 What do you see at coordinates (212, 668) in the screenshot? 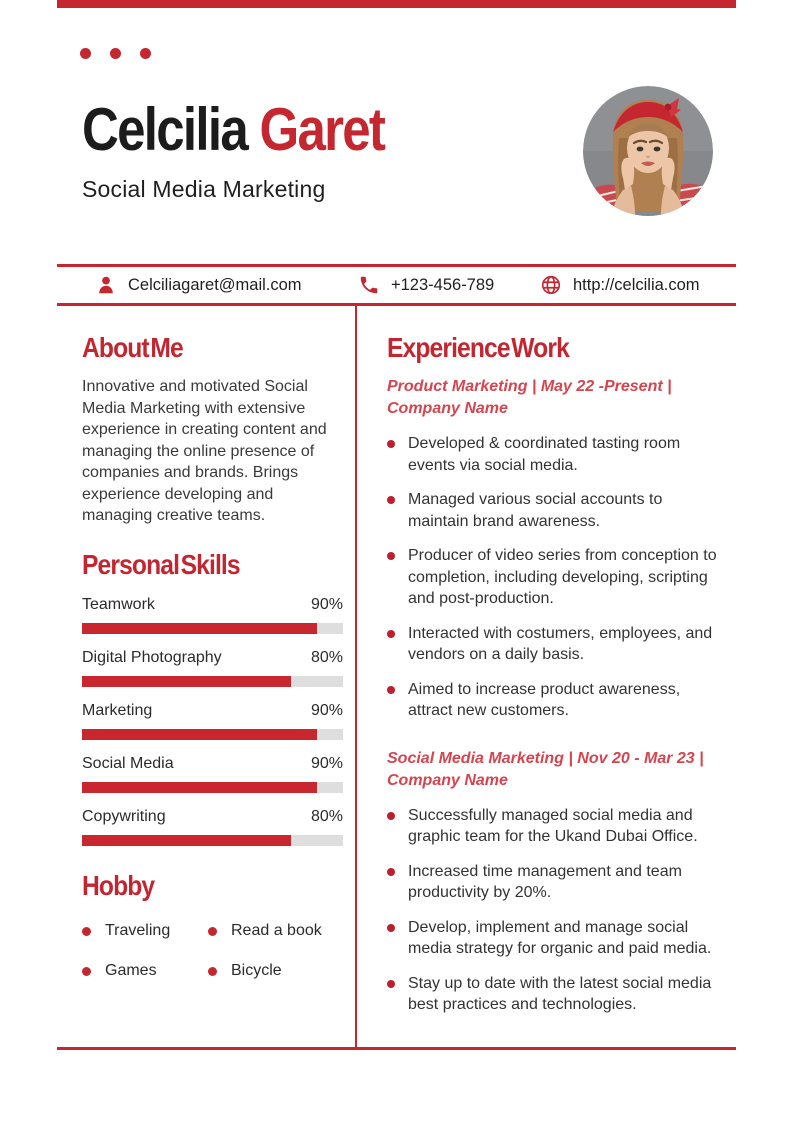
I see `skill-row: Digital Photography 80%` at bounding box center [212, 668].